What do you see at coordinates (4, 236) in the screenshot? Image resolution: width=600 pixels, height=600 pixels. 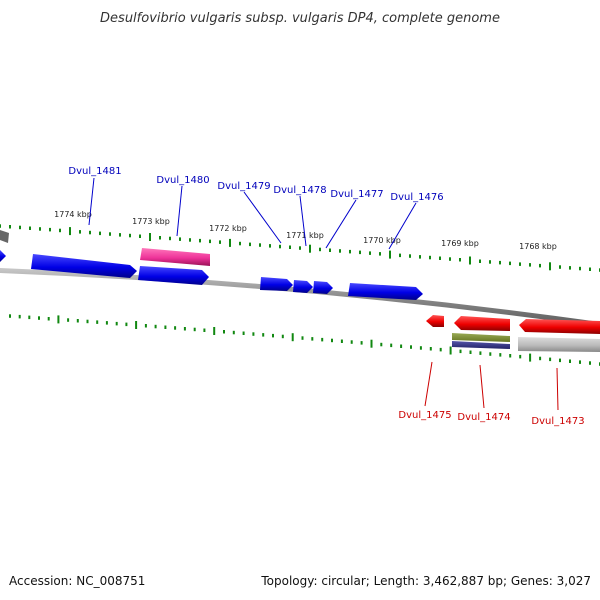 I see `backbone-overlap-stub` at bounding box center [4, 236].